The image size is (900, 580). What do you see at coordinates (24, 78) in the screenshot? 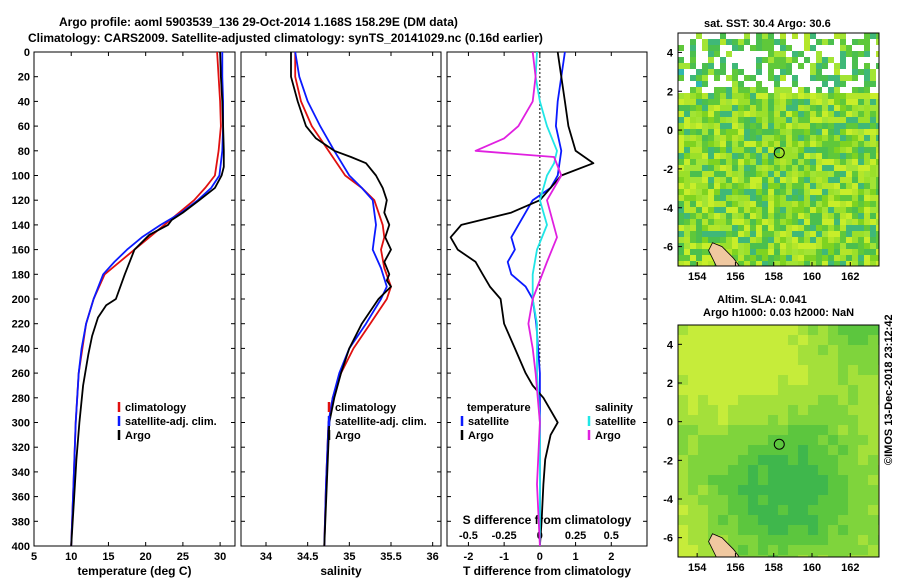
I see `depth-y-tick-label: 20` at bounding box center [24, 78].